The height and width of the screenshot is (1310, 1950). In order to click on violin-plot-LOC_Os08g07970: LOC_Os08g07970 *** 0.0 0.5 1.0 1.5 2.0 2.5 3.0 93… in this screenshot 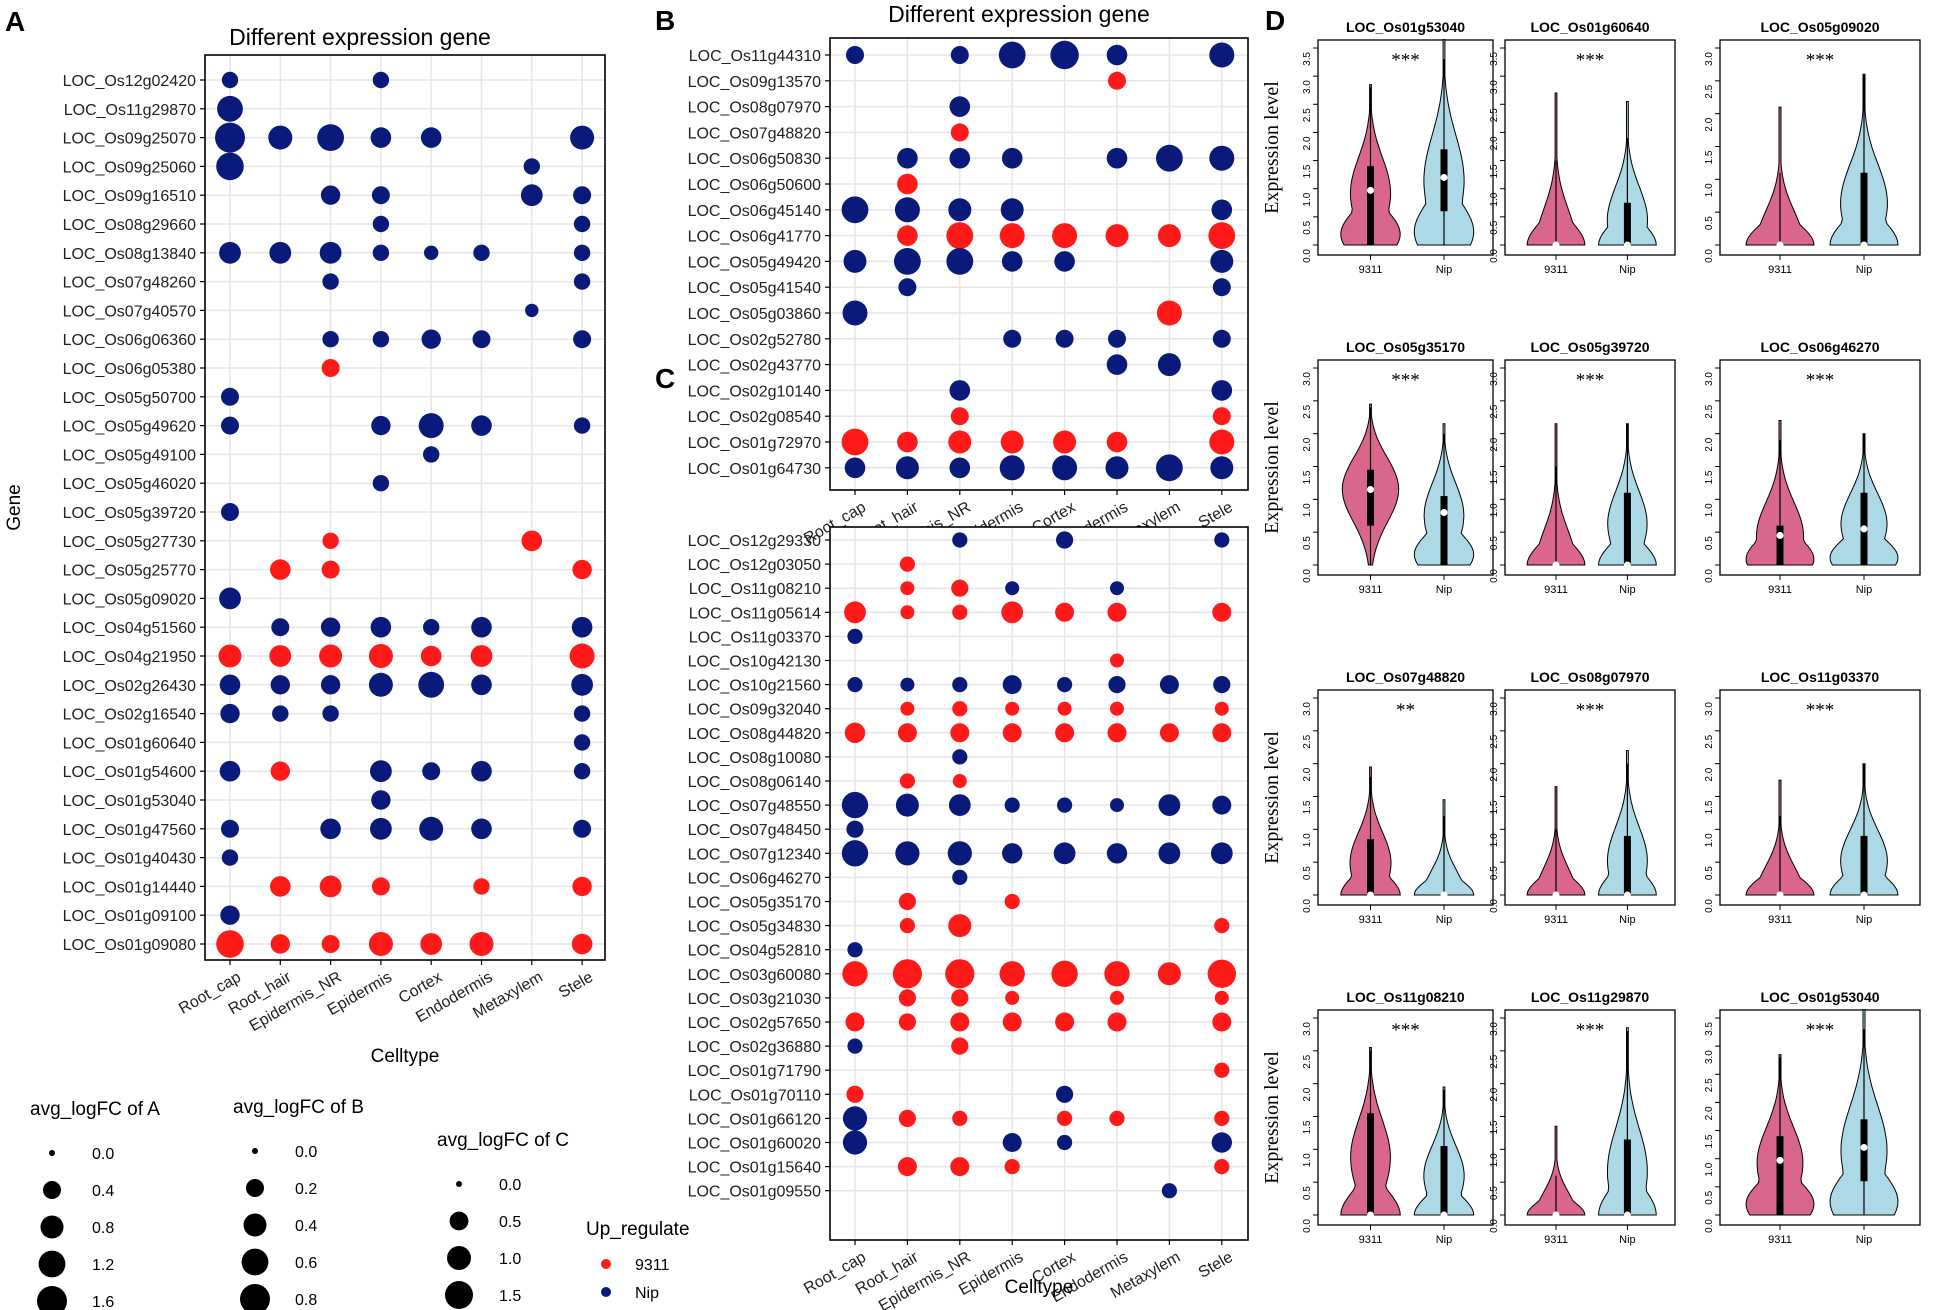, I will do `click(1582, 797)`.